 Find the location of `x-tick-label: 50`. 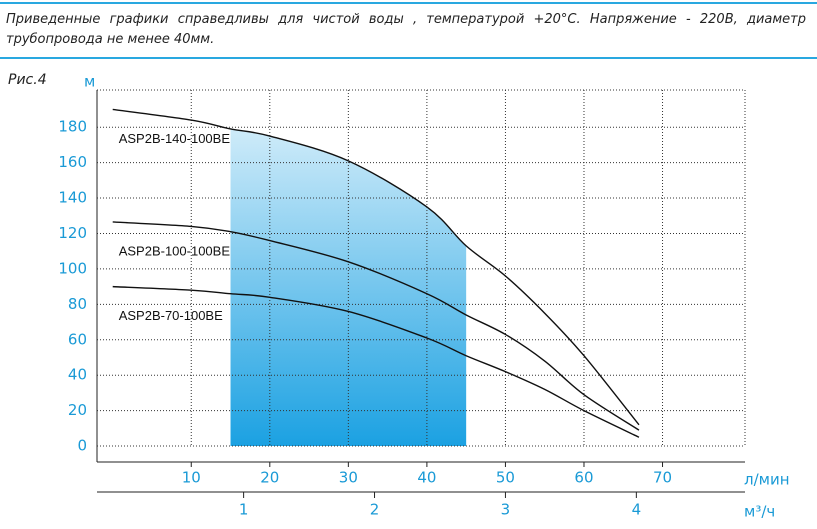

x-tick-label: 50 is located at coordinates (505, 478).